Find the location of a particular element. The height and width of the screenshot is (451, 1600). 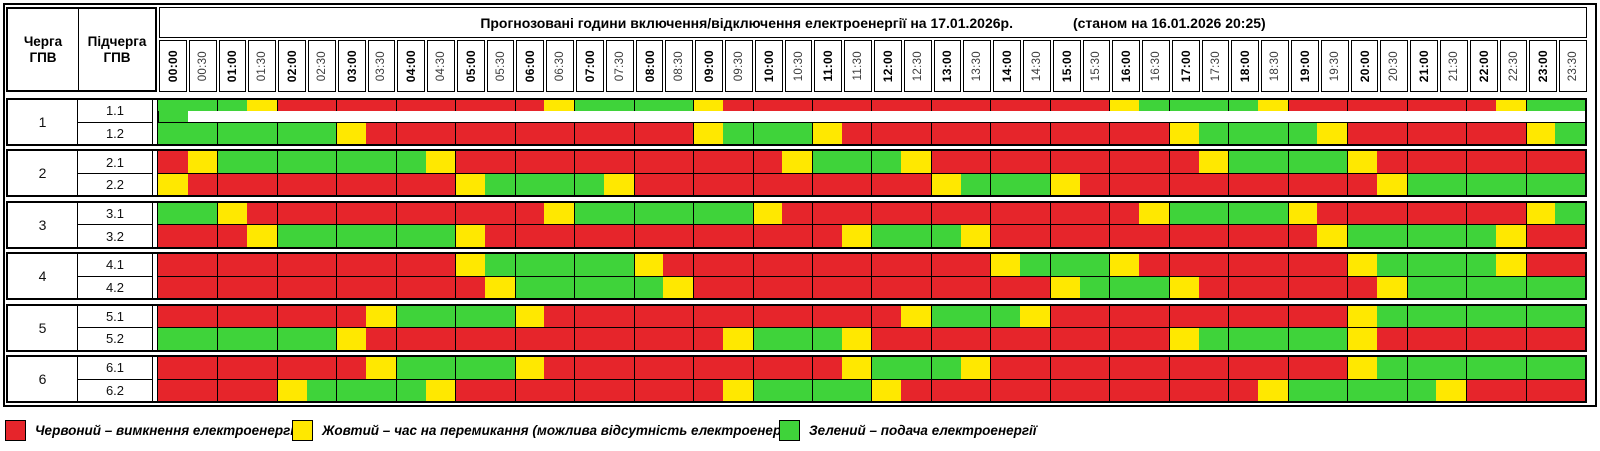

subqueue-label: 5.1 is located at coordinates (115, 317).